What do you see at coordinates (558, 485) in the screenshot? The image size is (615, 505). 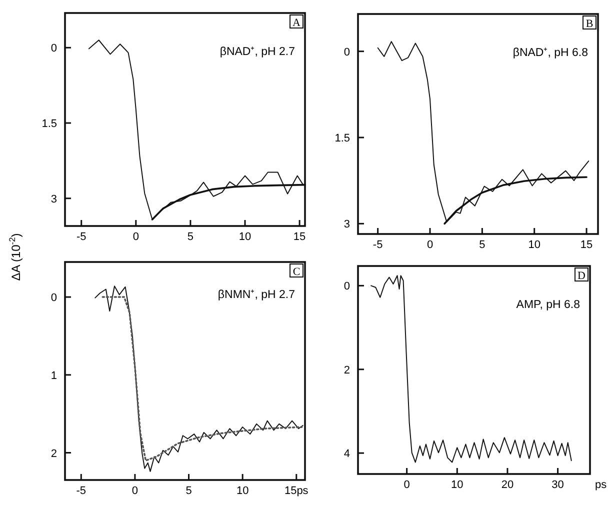 I see `x-tick-label: 30` at bounding box center [558, 485].